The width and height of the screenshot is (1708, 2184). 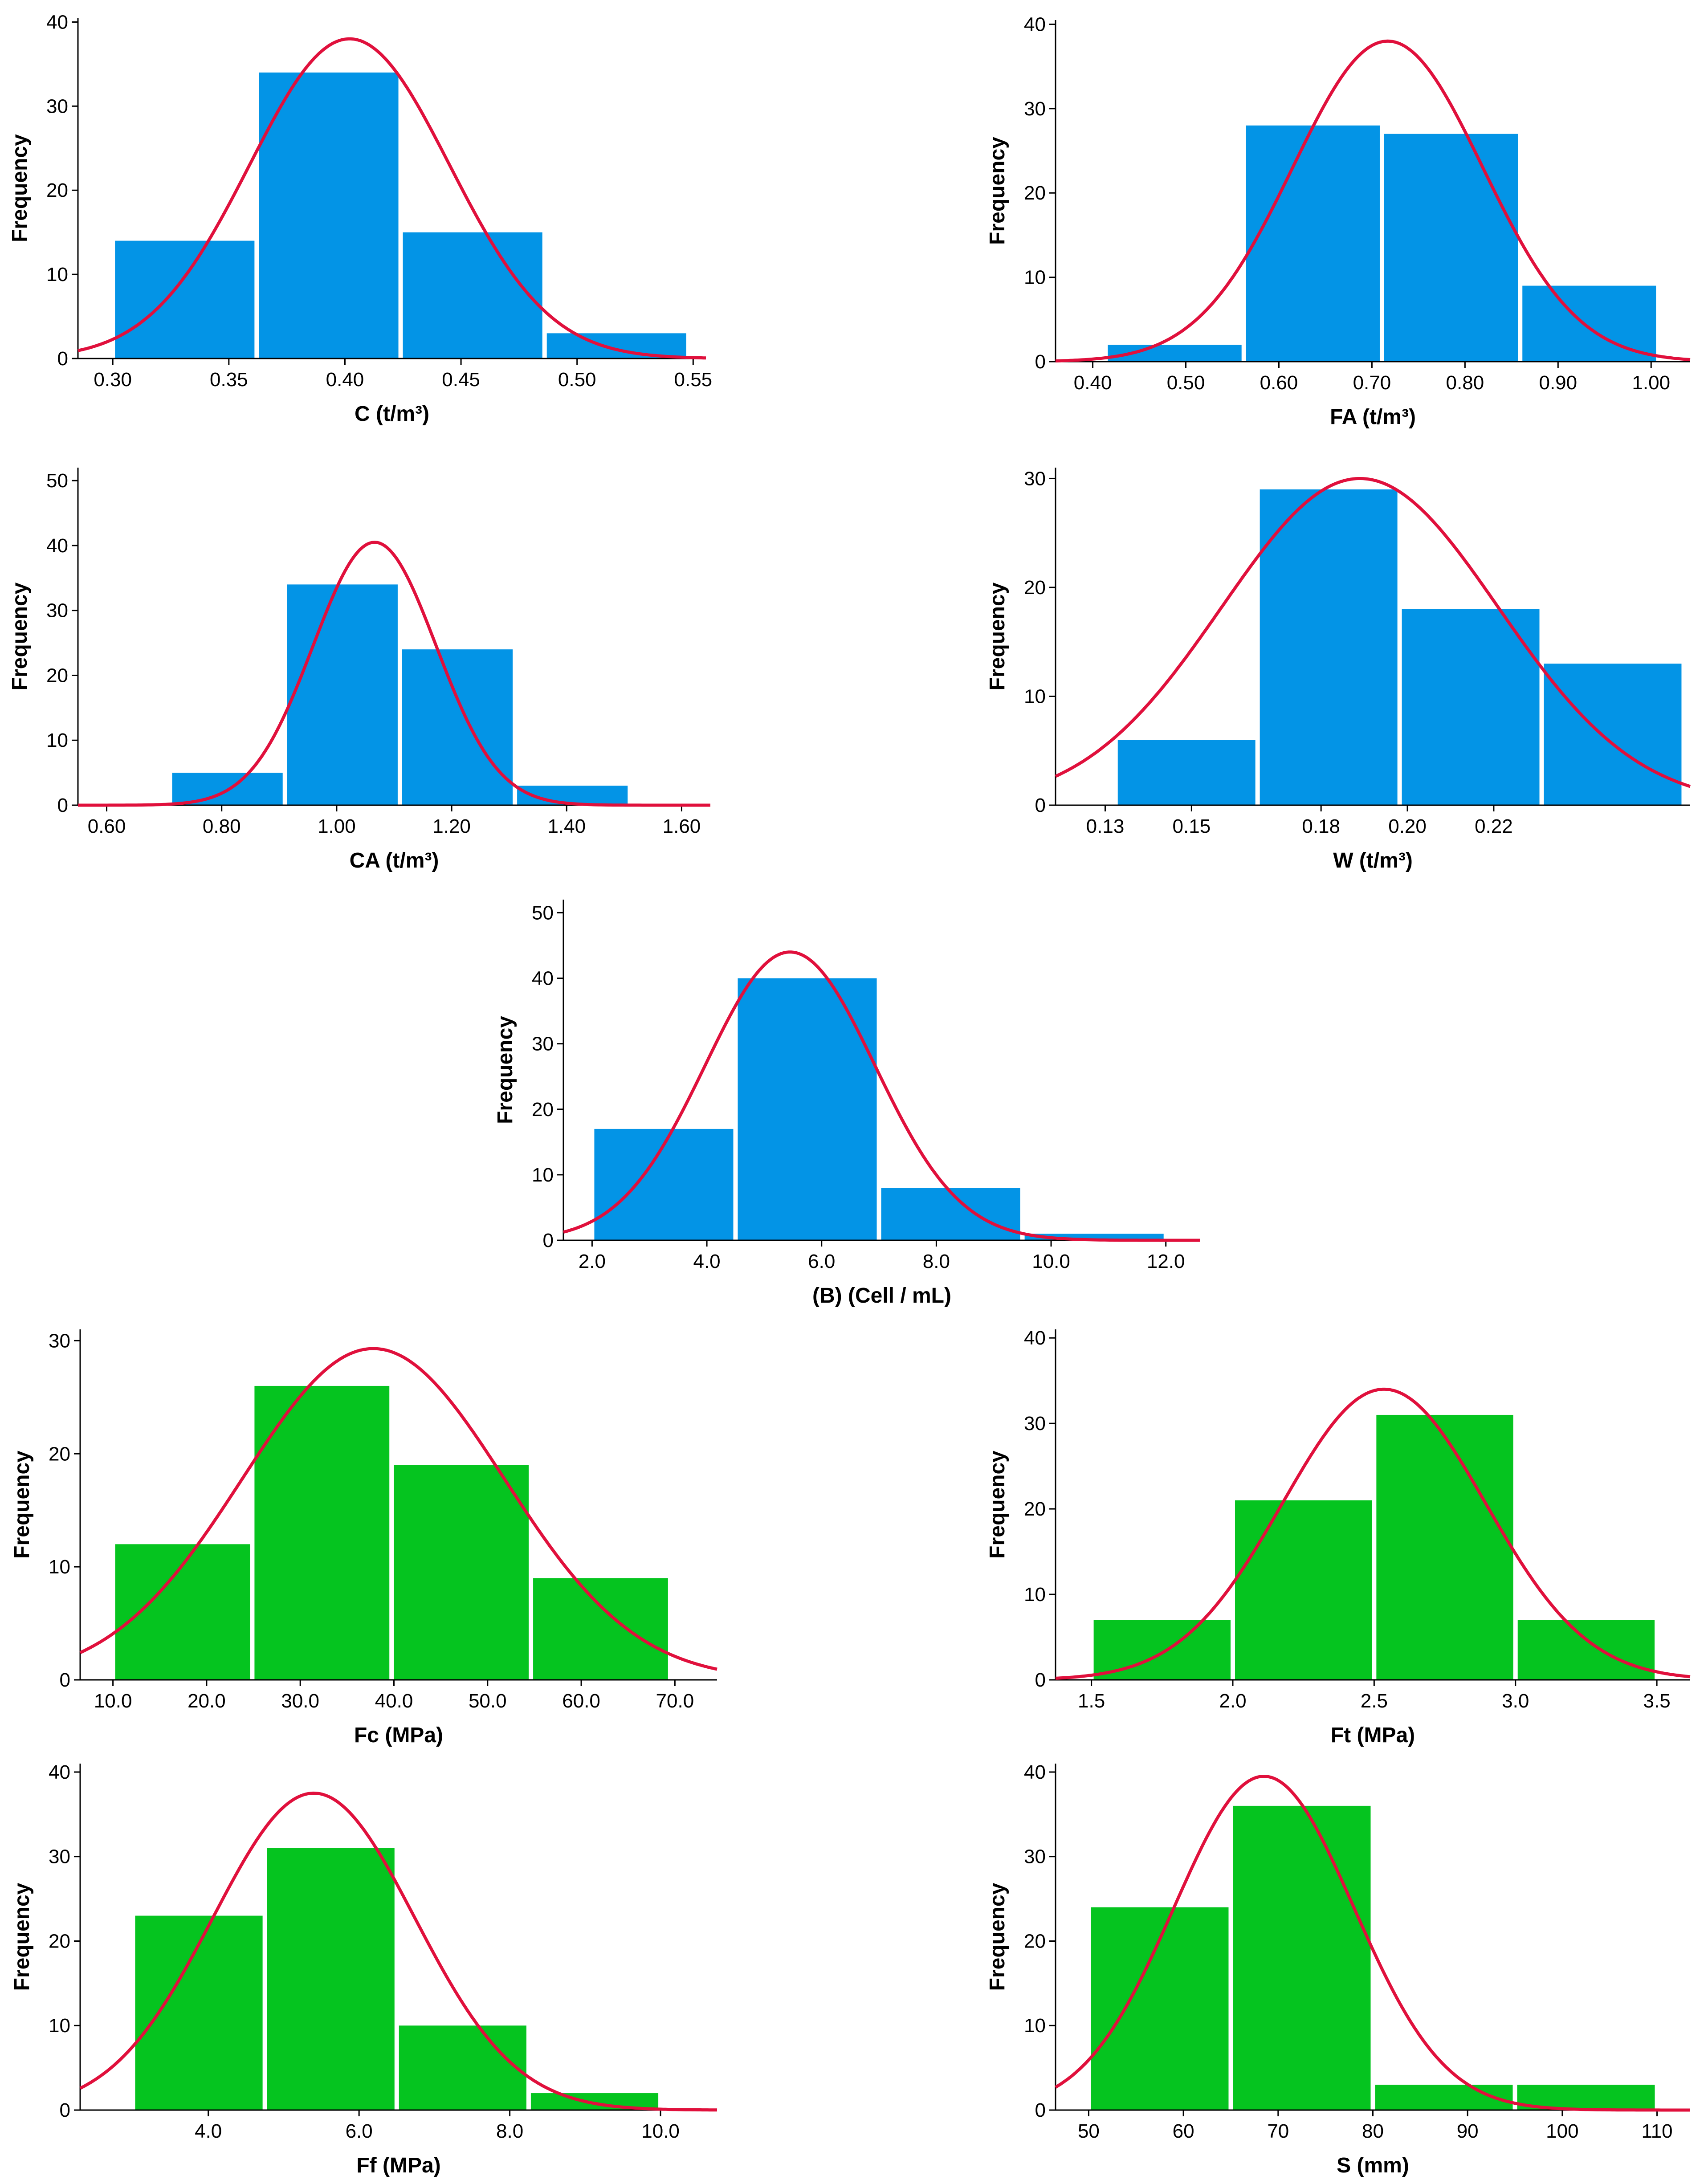 I want to click on ft-y-tick-label: 30, so click(x=1035, y=1423).